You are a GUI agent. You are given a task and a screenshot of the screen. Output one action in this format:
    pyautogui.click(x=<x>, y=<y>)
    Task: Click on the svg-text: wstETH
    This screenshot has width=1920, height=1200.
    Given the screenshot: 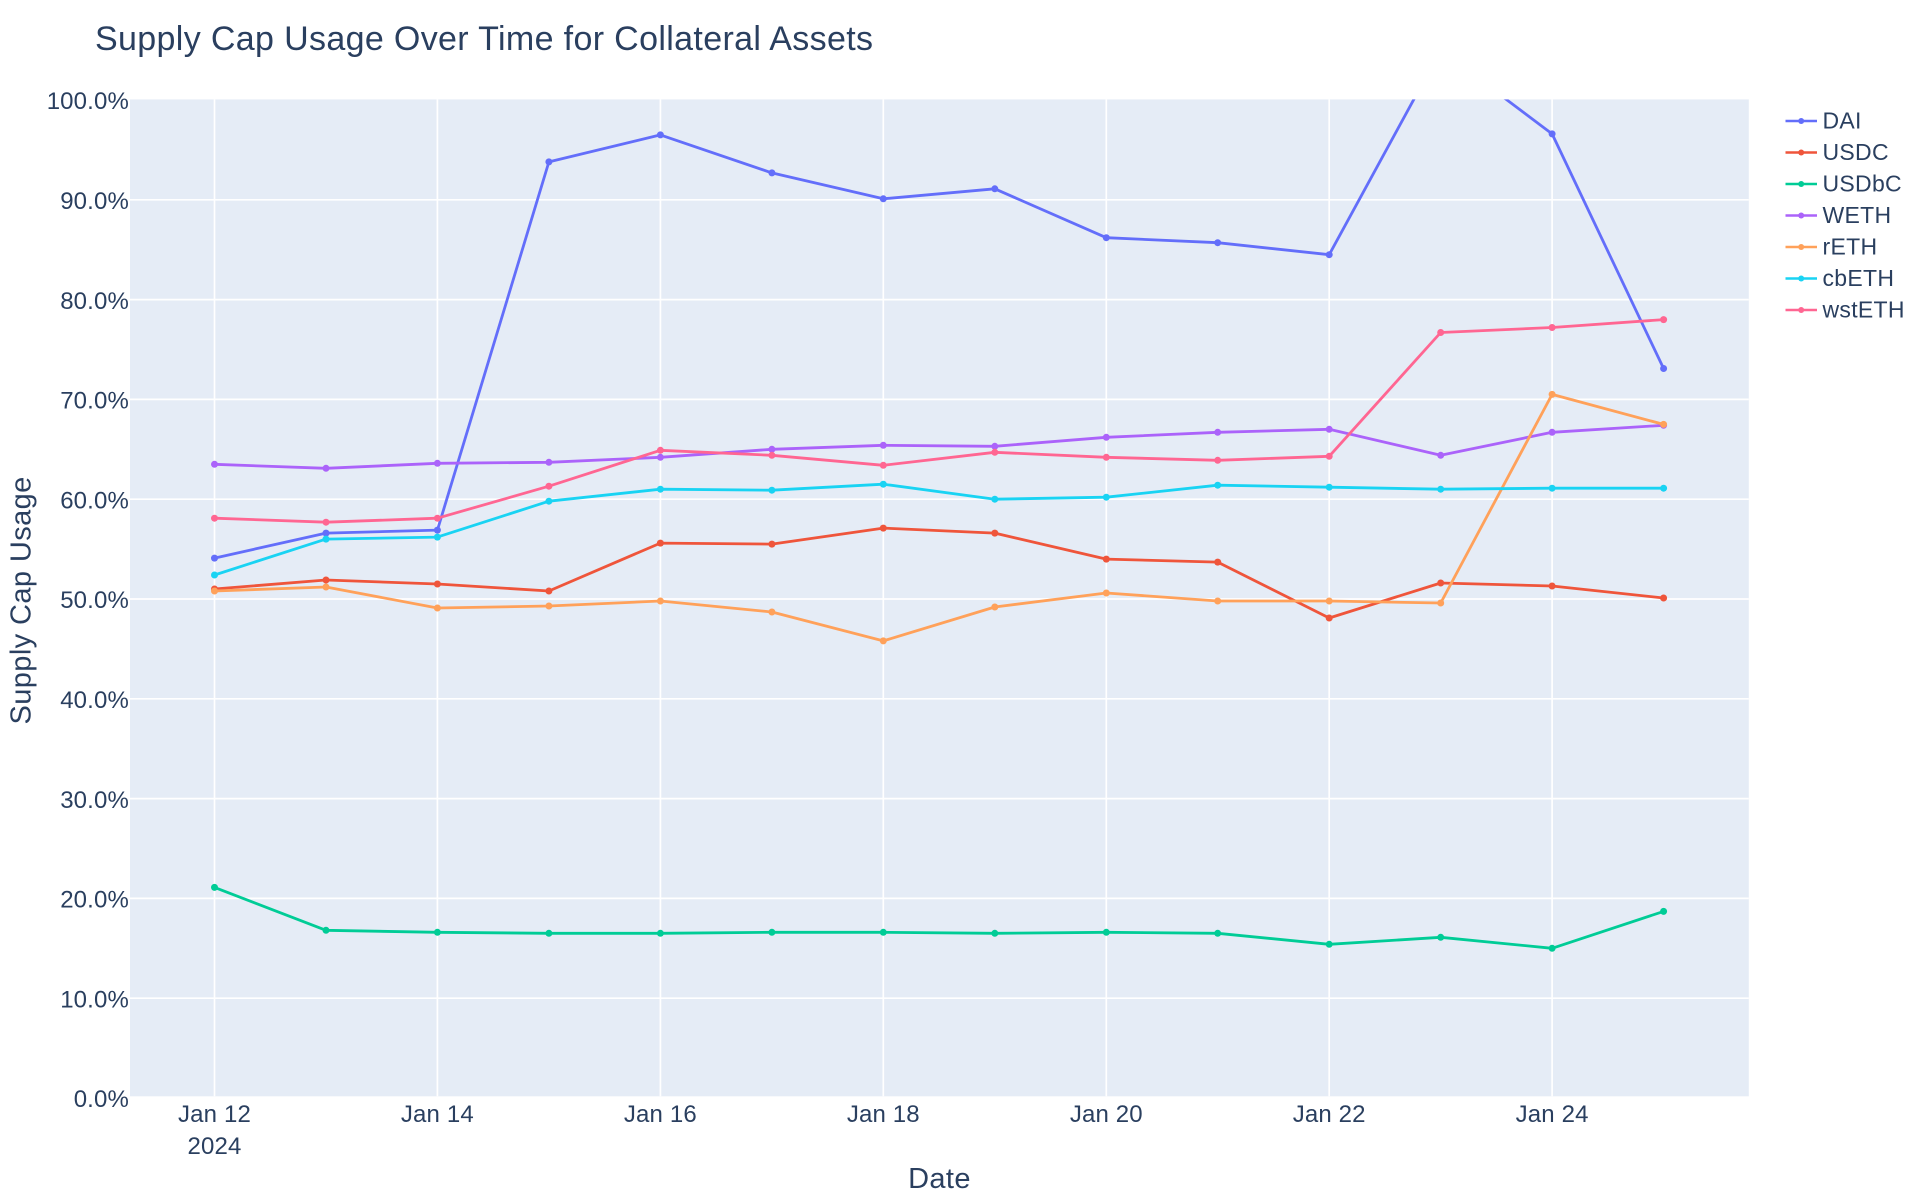 What is the action you would take?
    pyautogui.click(x=1863, y=310)
    